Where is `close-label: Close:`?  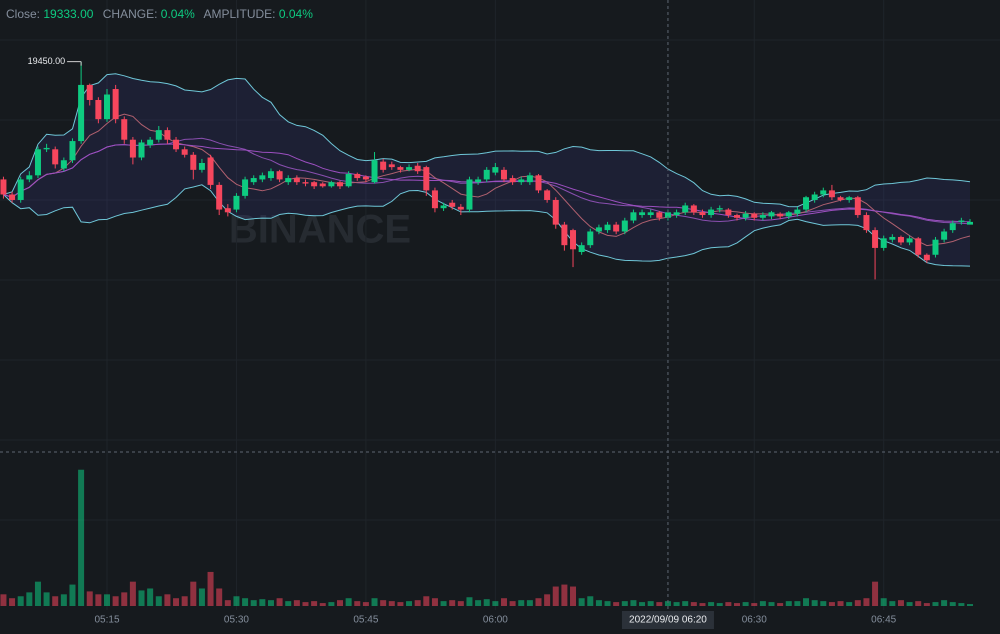
close-label: Close: is located at coordinates (23, 14).